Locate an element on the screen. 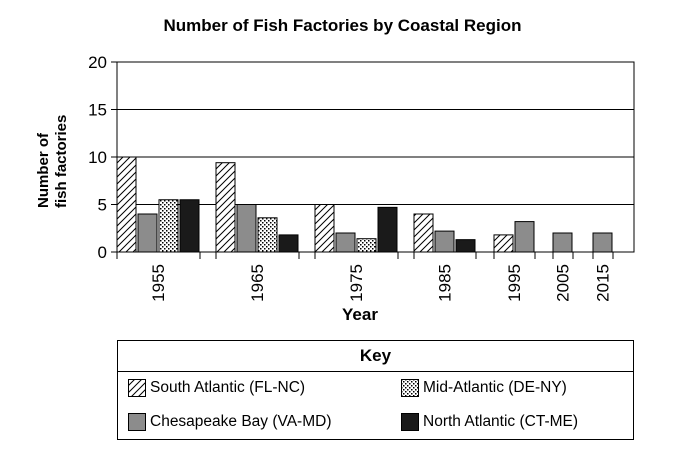 This screenshot has height=474, width=685. x-tick-label: 1965 is located at coordinates (257, 283).